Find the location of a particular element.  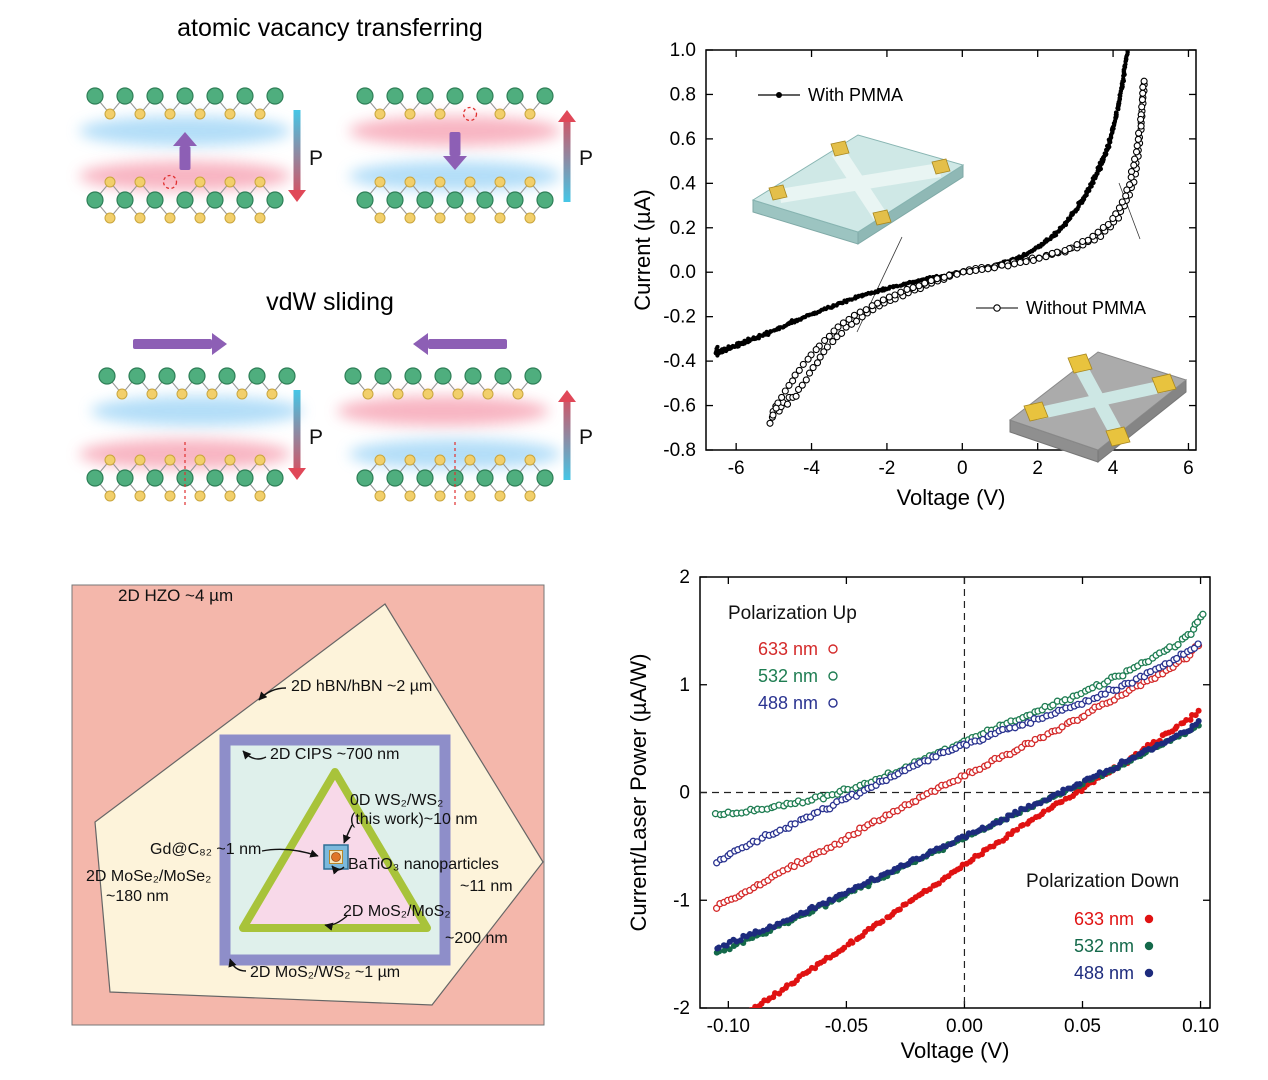

y-tick-label: 0.8 is located at coordinates (683, 94).